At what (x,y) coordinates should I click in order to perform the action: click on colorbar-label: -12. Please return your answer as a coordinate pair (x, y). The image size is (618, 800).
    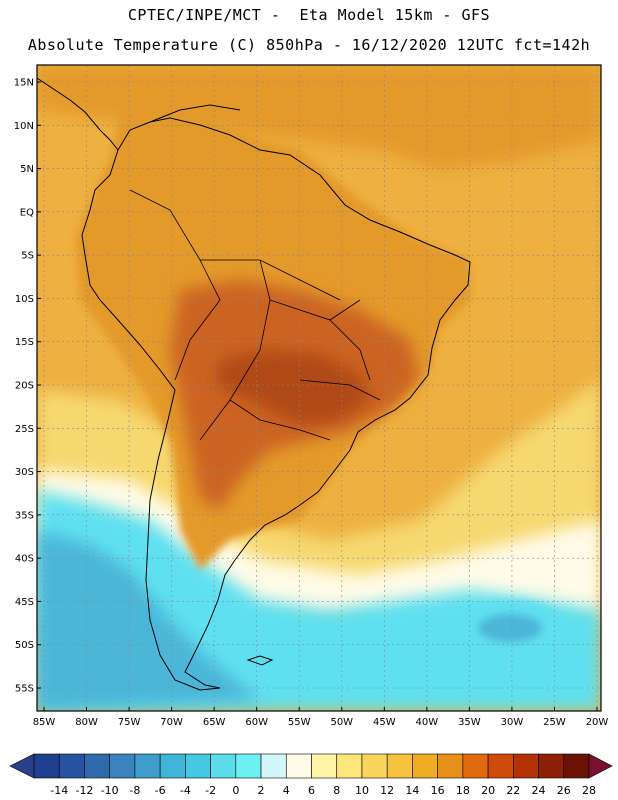
    Looking at the image, I should click on (84, 790).